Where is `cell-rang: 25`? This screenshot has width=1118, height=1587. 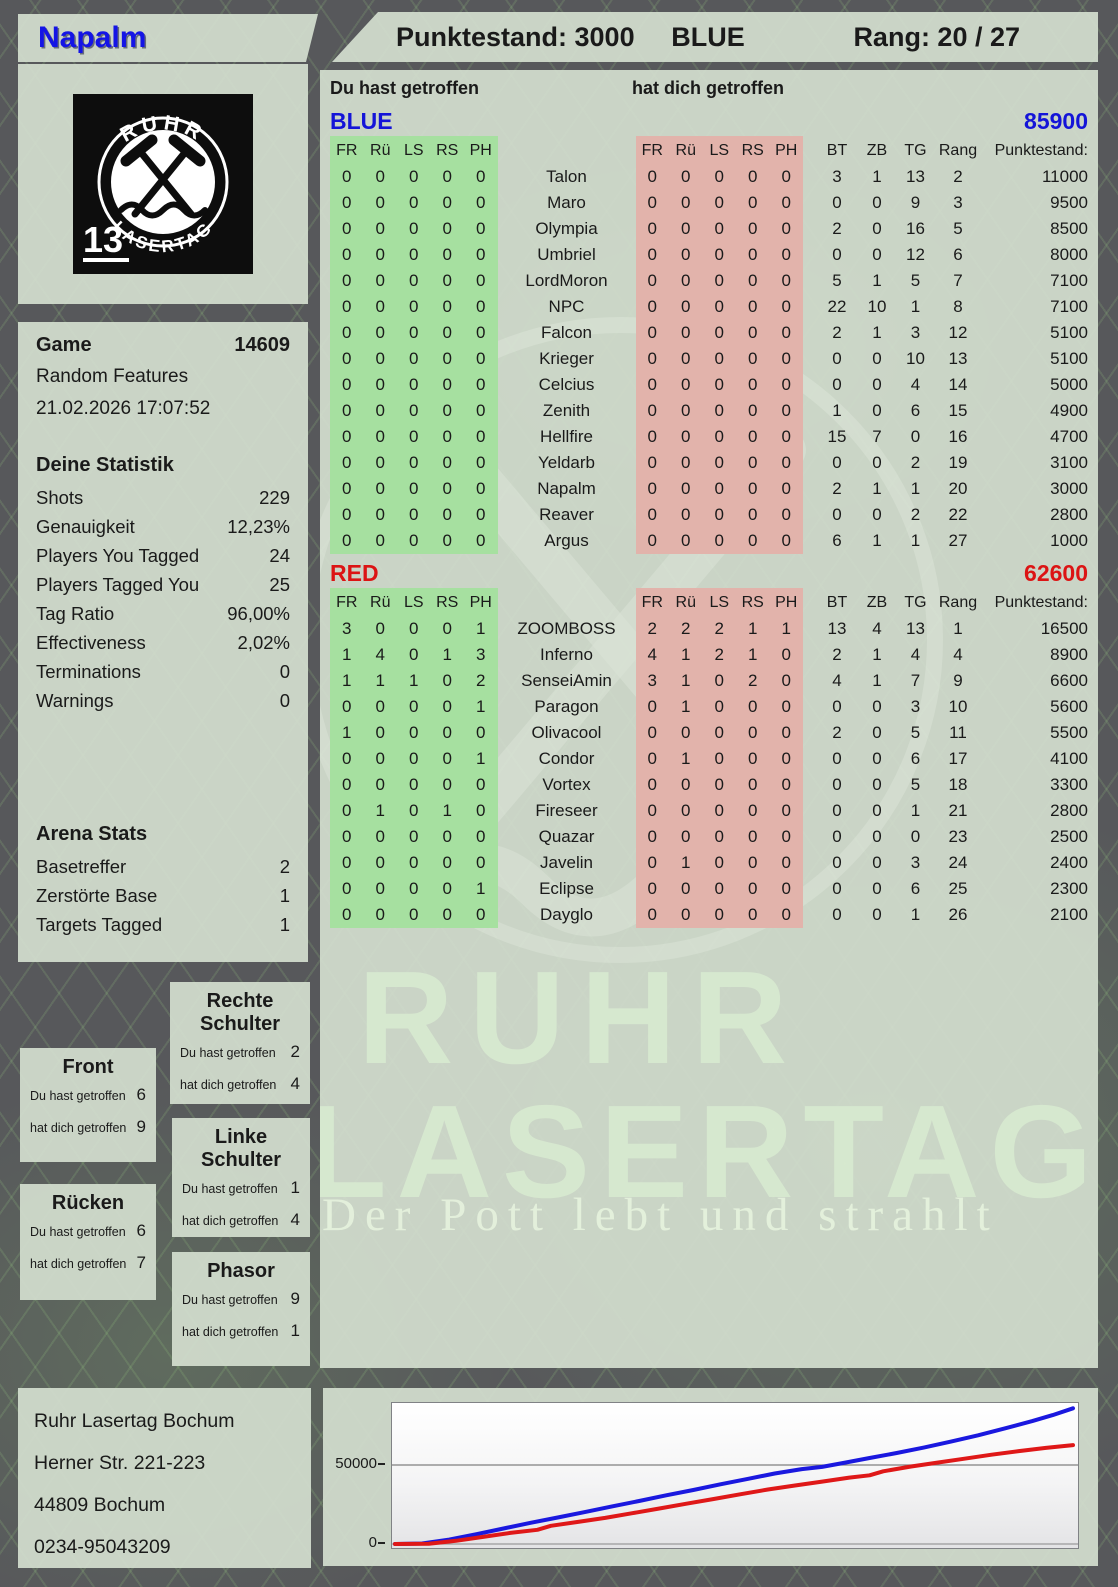 cell-rang: 25 is located at coordinates (958, 888).